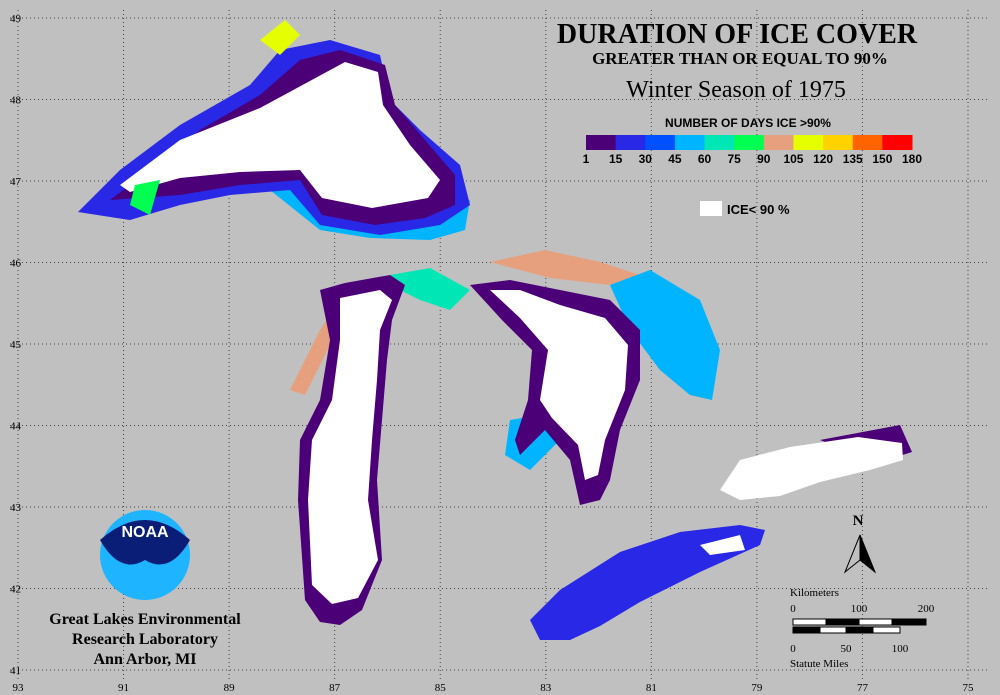 The height and width of the screenshot is (695, 1000). I want to click on lat-label: 44, so click(16, 427).